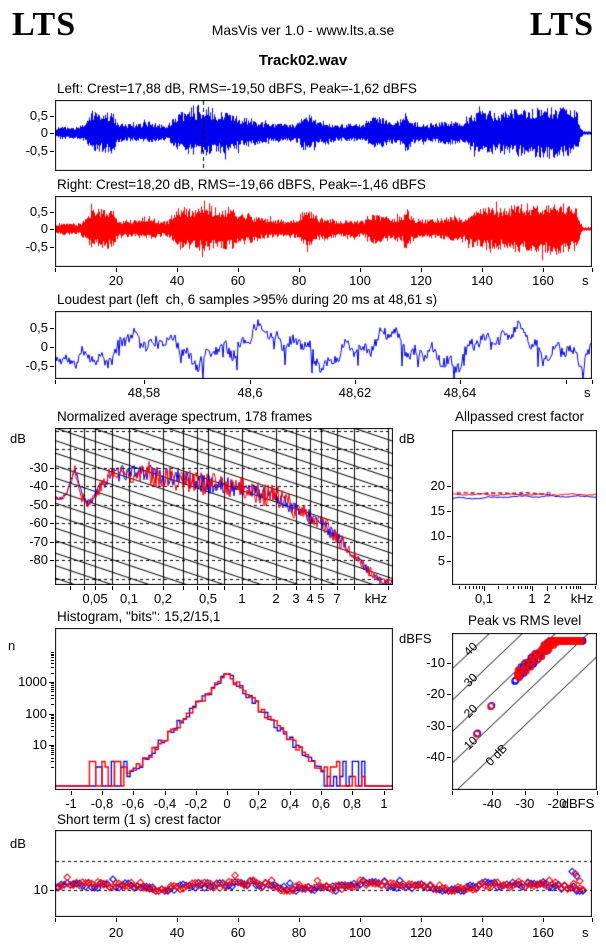 Image resolution: width=606 pixels, height=945 pixels. I want to click on short-term-crest-plot, so click(323, 873).